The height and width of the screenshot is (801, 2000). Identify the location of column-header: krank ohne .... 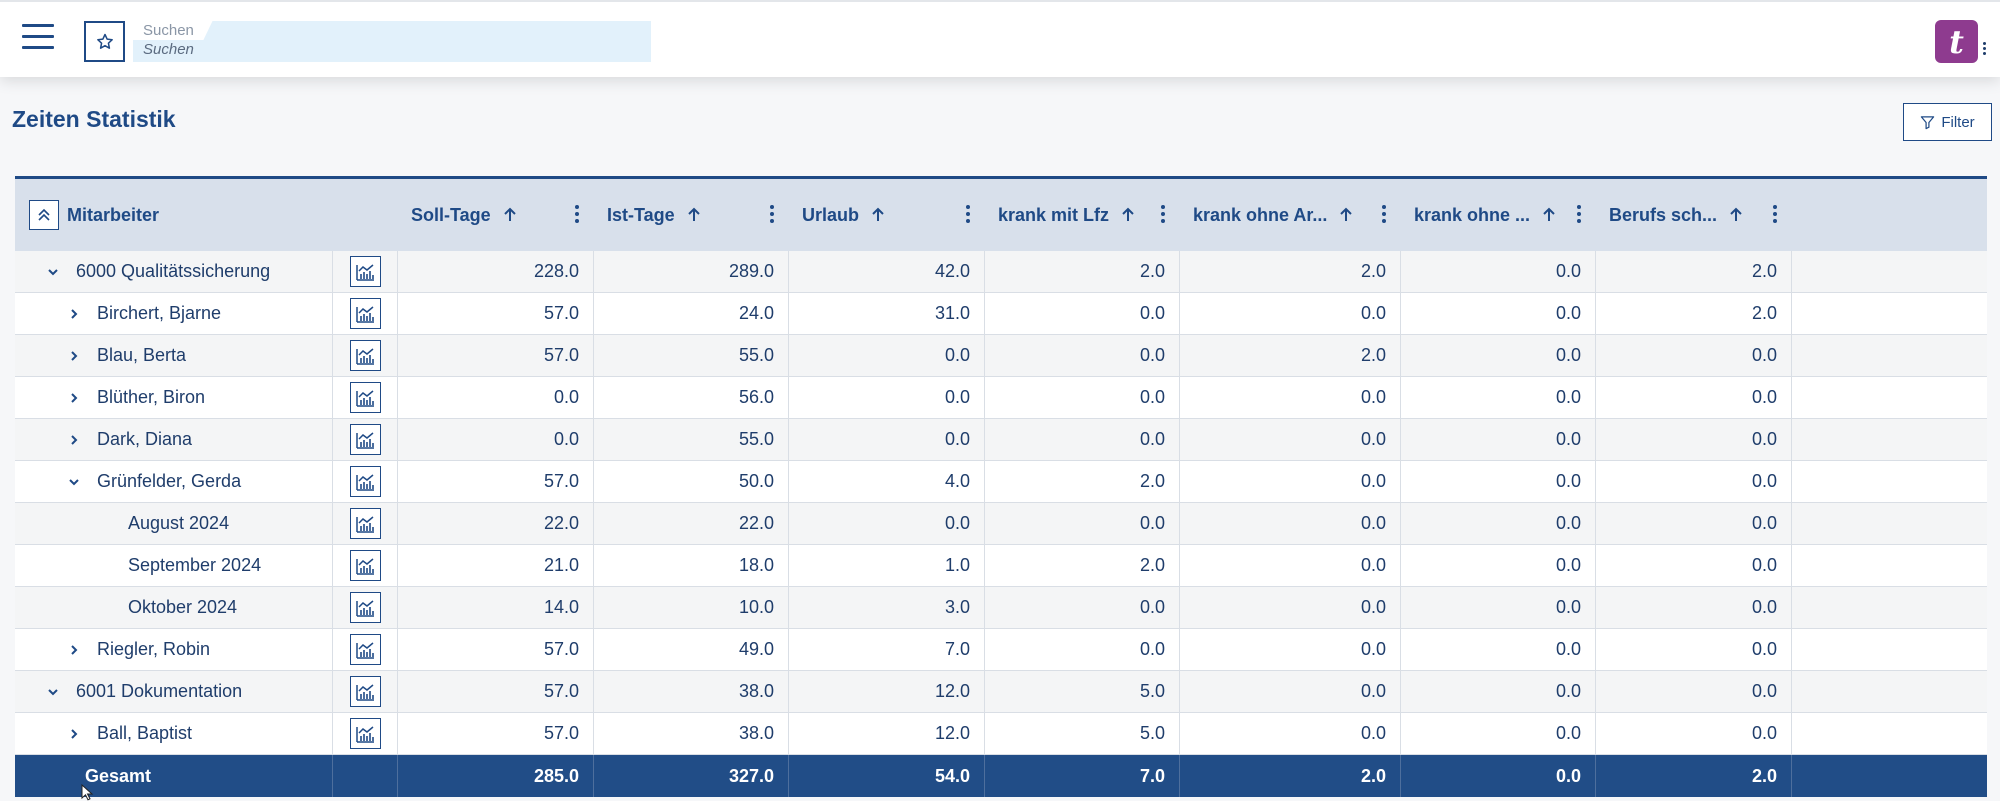
(1497, 215).